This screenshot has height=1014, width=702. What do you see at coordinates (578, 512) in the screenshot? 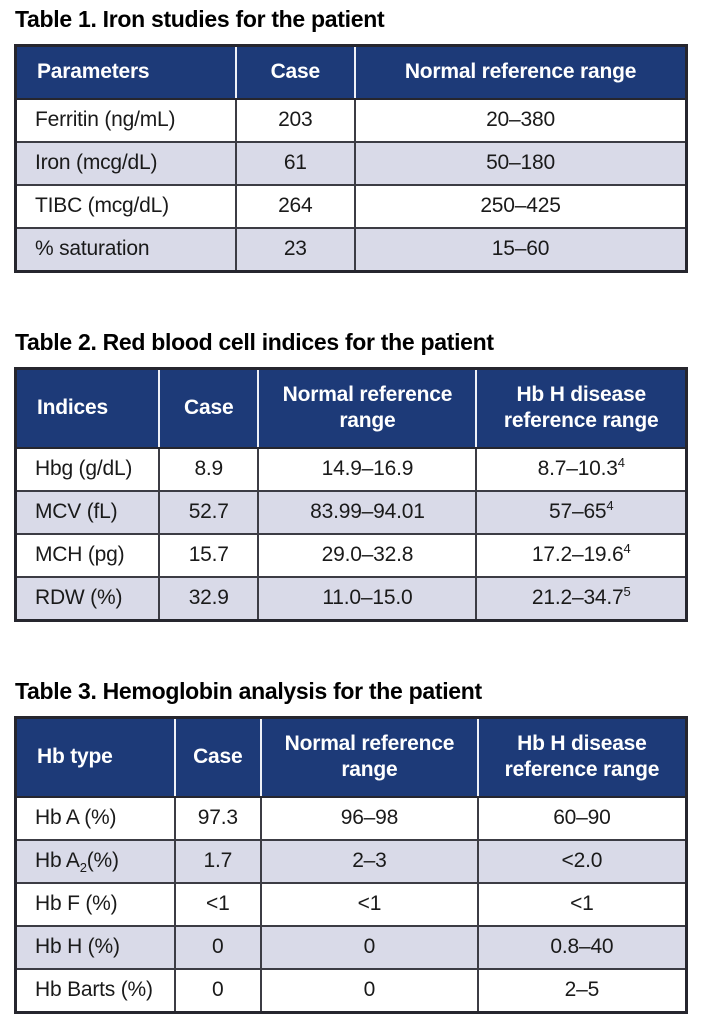
I see `cell-text: 57–65` at bounding box center [578, 512].